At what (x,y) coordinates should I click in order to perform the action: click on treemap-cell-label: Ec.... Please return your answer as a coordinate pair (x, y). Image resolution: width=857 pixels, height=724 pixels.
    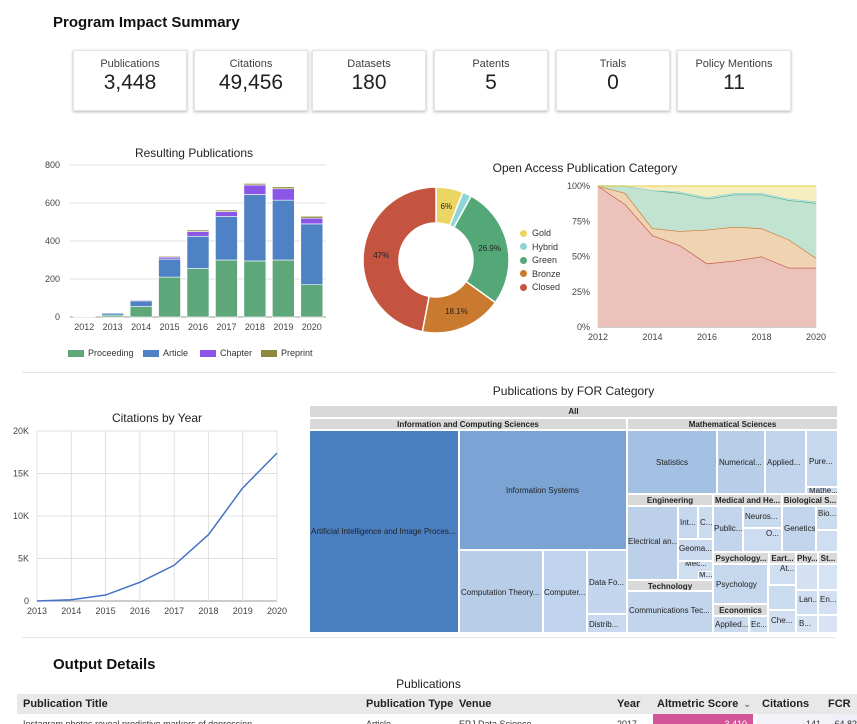
    Looking at the image, I should click on (759, 624).